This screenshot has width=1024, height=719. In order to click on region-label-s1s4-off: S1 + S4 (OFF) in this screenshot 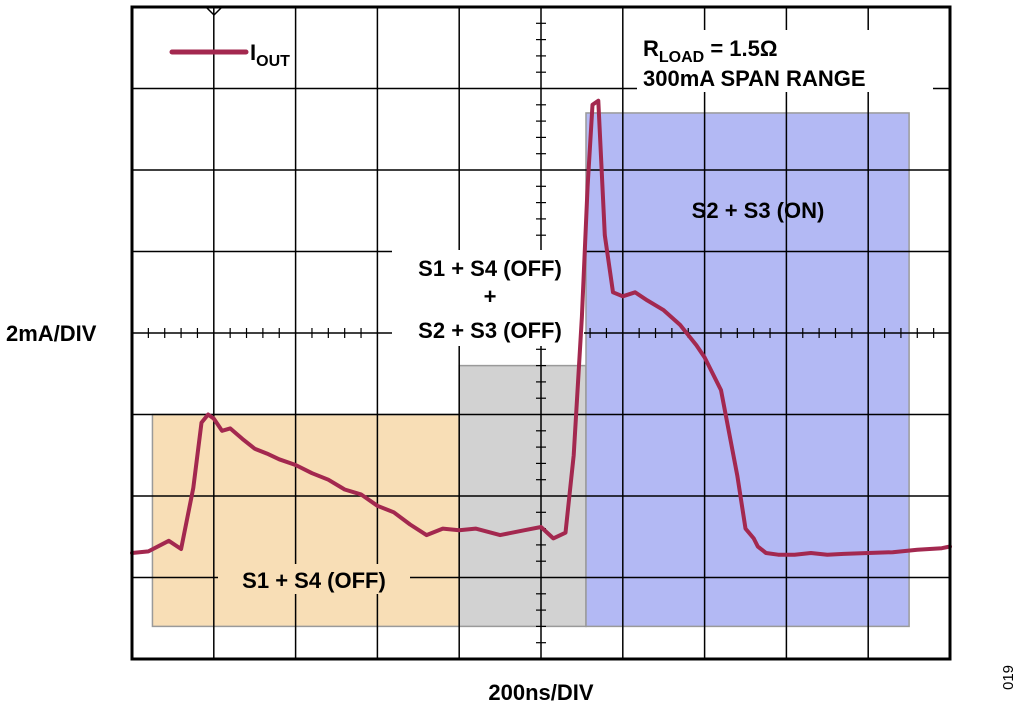, I will do `click(314, 580)`.